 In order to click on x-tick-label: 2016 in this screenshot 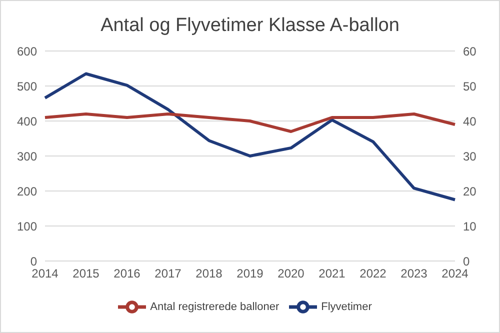, I will do `click(127, 273)`.